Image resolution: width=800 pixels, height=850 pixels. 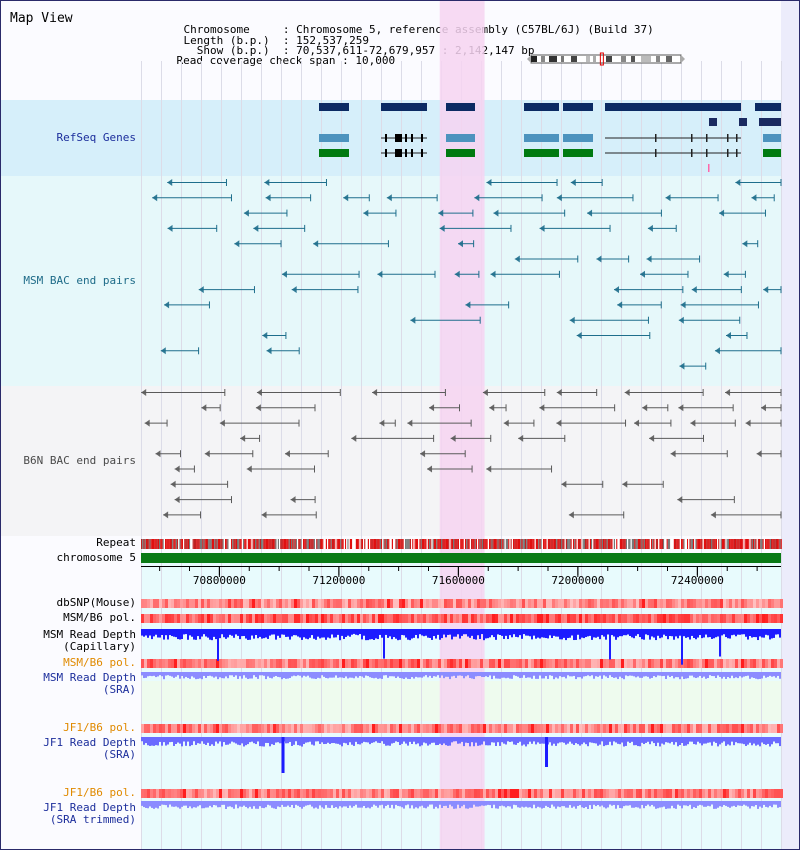 I want to click on ideogram-band, so click(x=553, y=59).